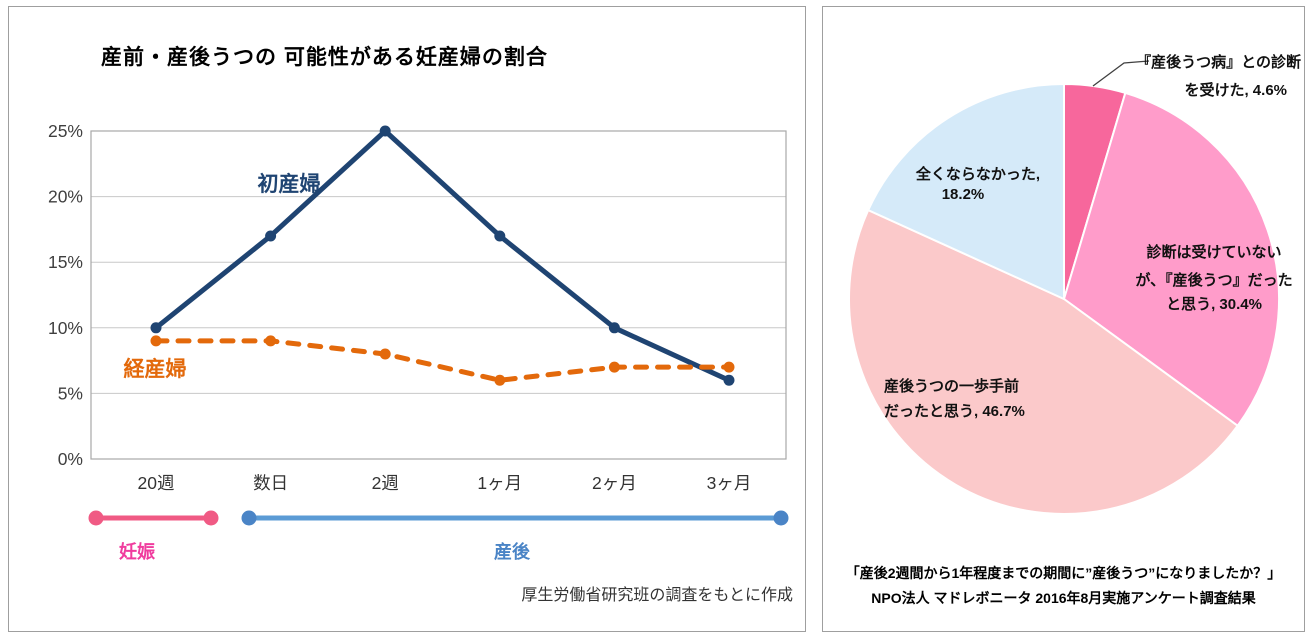 This screenshot has height=640, width=1312. I want to click on timeline-label: 産後, so click(512, 551).